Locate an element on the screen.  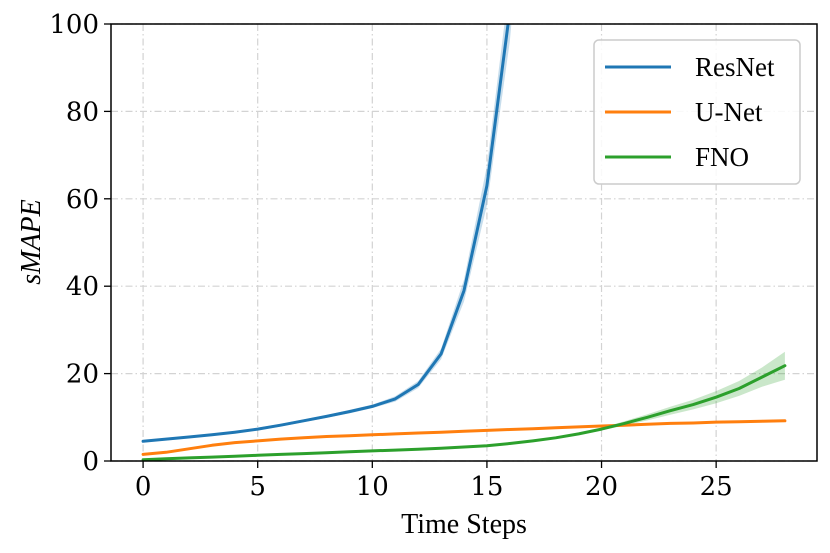
x-tick-label: 10 is located at coordinates (372, 487).